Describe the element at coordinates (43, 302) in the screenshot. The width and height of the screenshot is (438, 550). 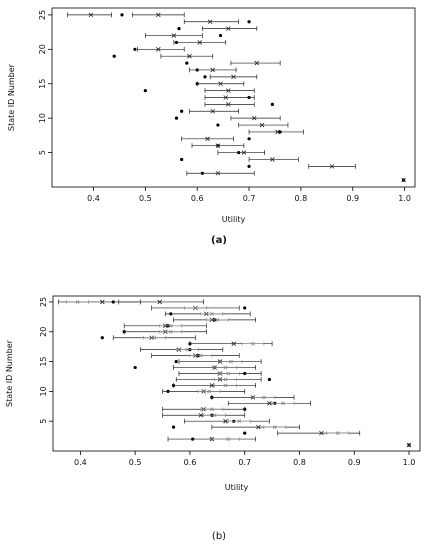
I see `y-tick-label: 25` at that location.